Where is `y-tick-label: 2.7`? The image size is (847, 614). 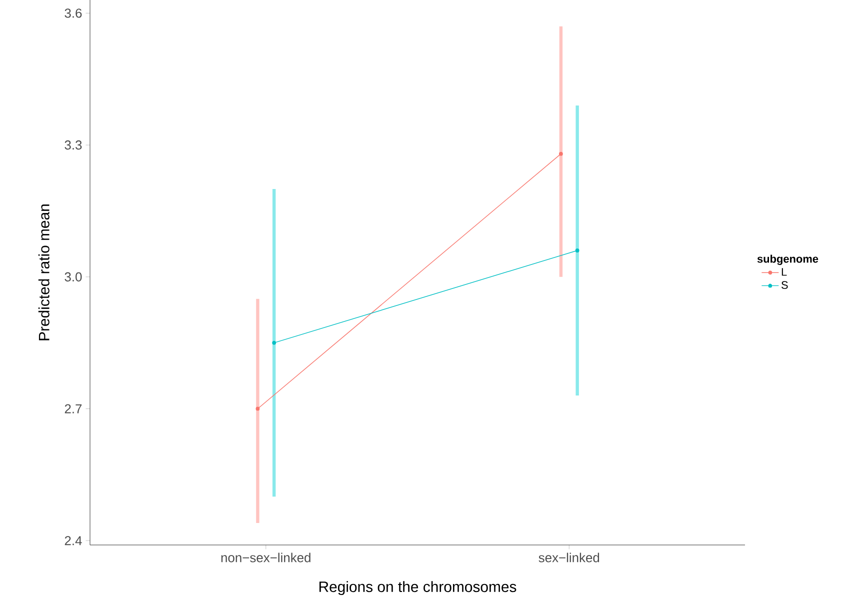 y-tick-label: 2.7 is located at coordinates (73, 409).